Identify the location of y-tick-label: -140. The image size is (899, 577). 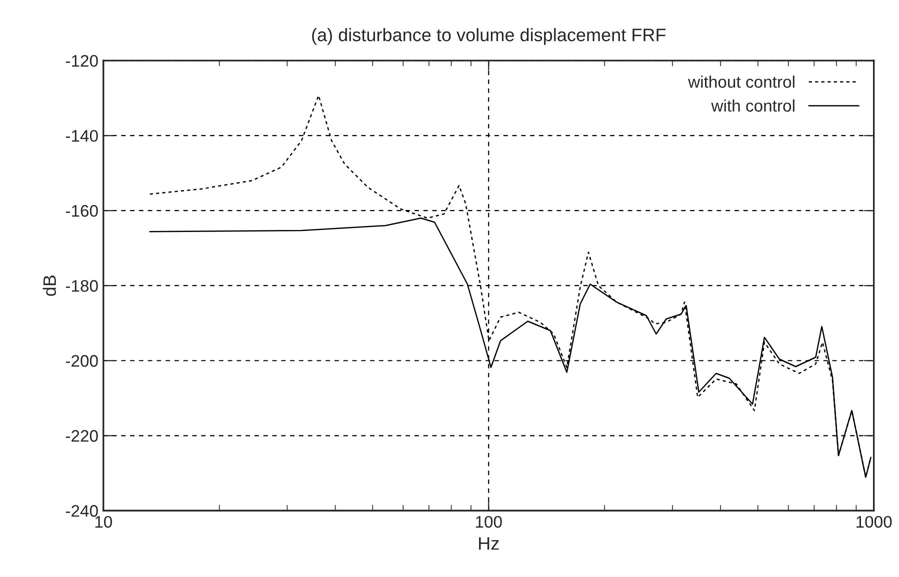
(82, 136).